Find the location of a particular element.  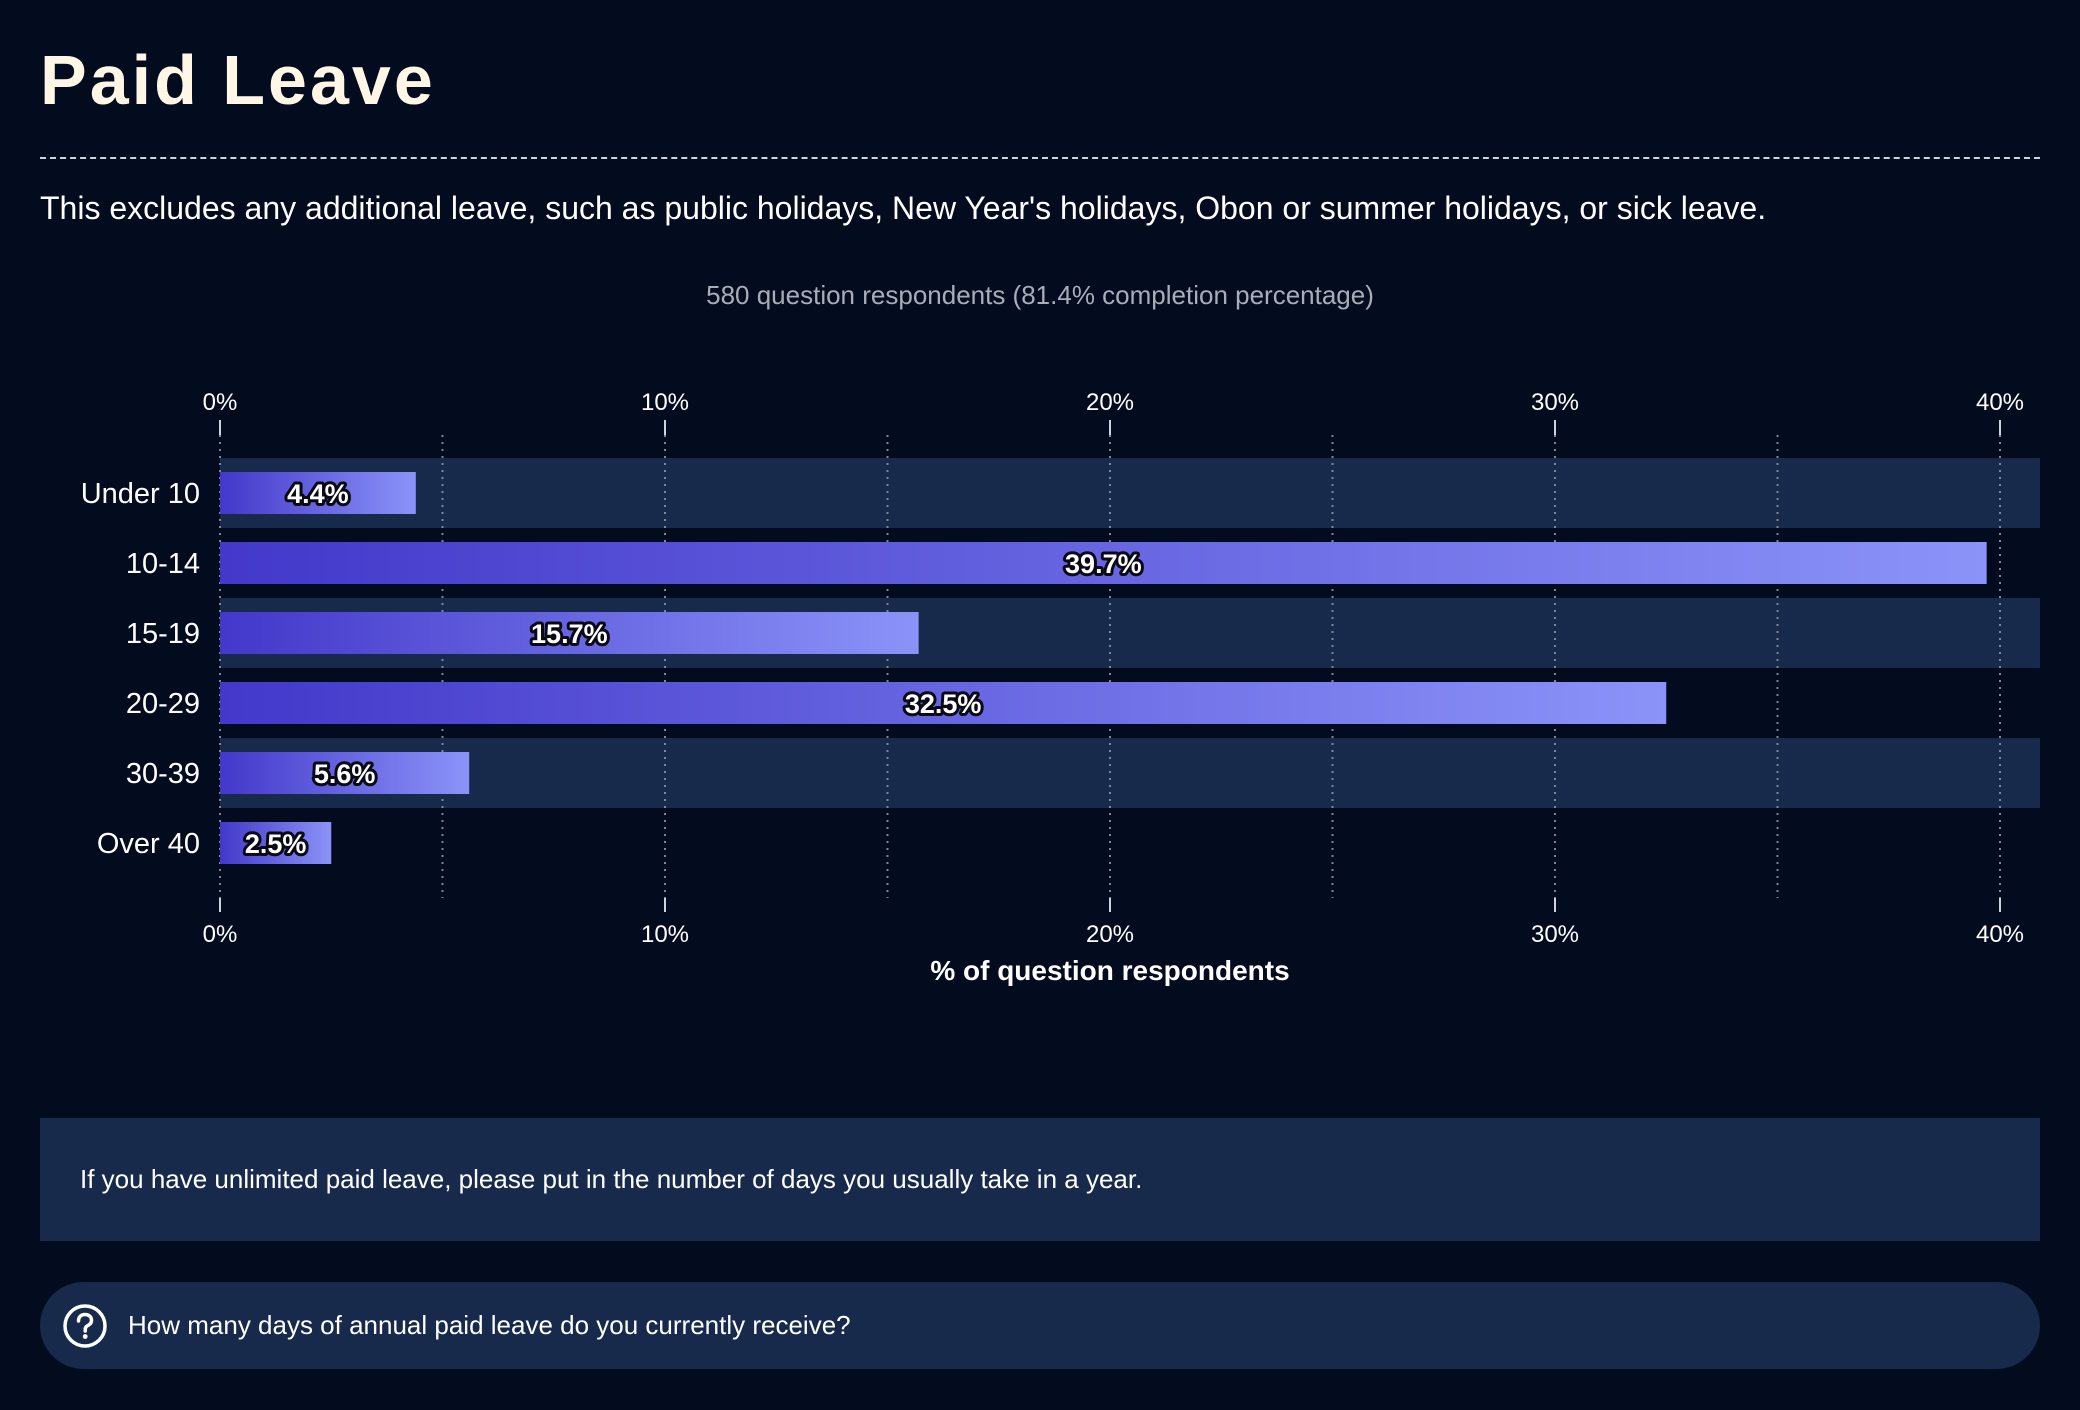

data-label: 15.7% is located at coordinates (569, 634).